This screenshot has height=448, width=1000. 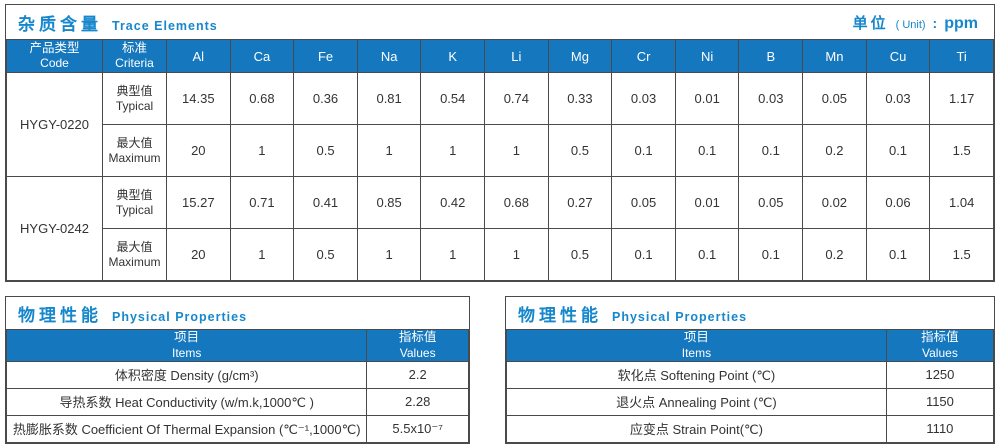 What do you see at coordinates (961, 23) in the screenshot?
I see `unit-value: ppm` at bounding box center [961, 23].